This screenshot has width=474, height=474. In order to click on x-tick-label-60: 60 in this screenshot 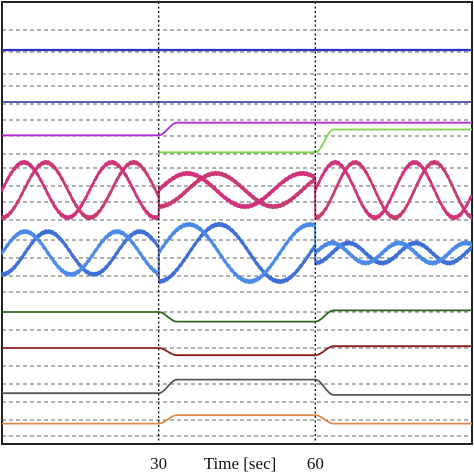, I will do `click(315, 463)`.